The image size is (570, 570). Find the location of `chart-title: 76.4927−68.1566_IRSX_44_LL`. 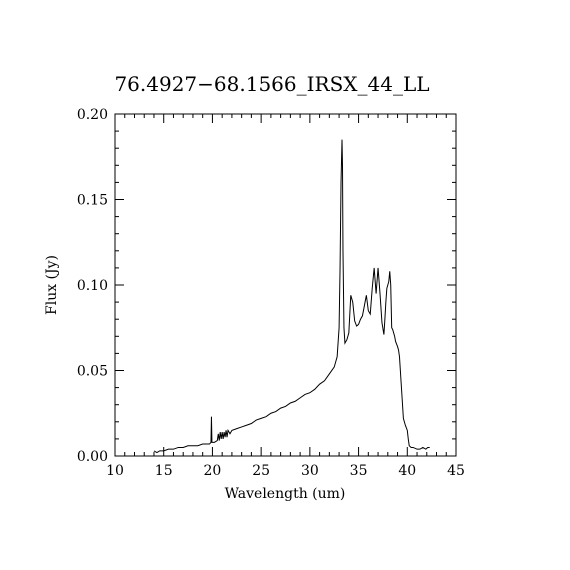

chart-title: 76.4927−68.1566_IRSX_44_LL is located at coordinates (271, 84).